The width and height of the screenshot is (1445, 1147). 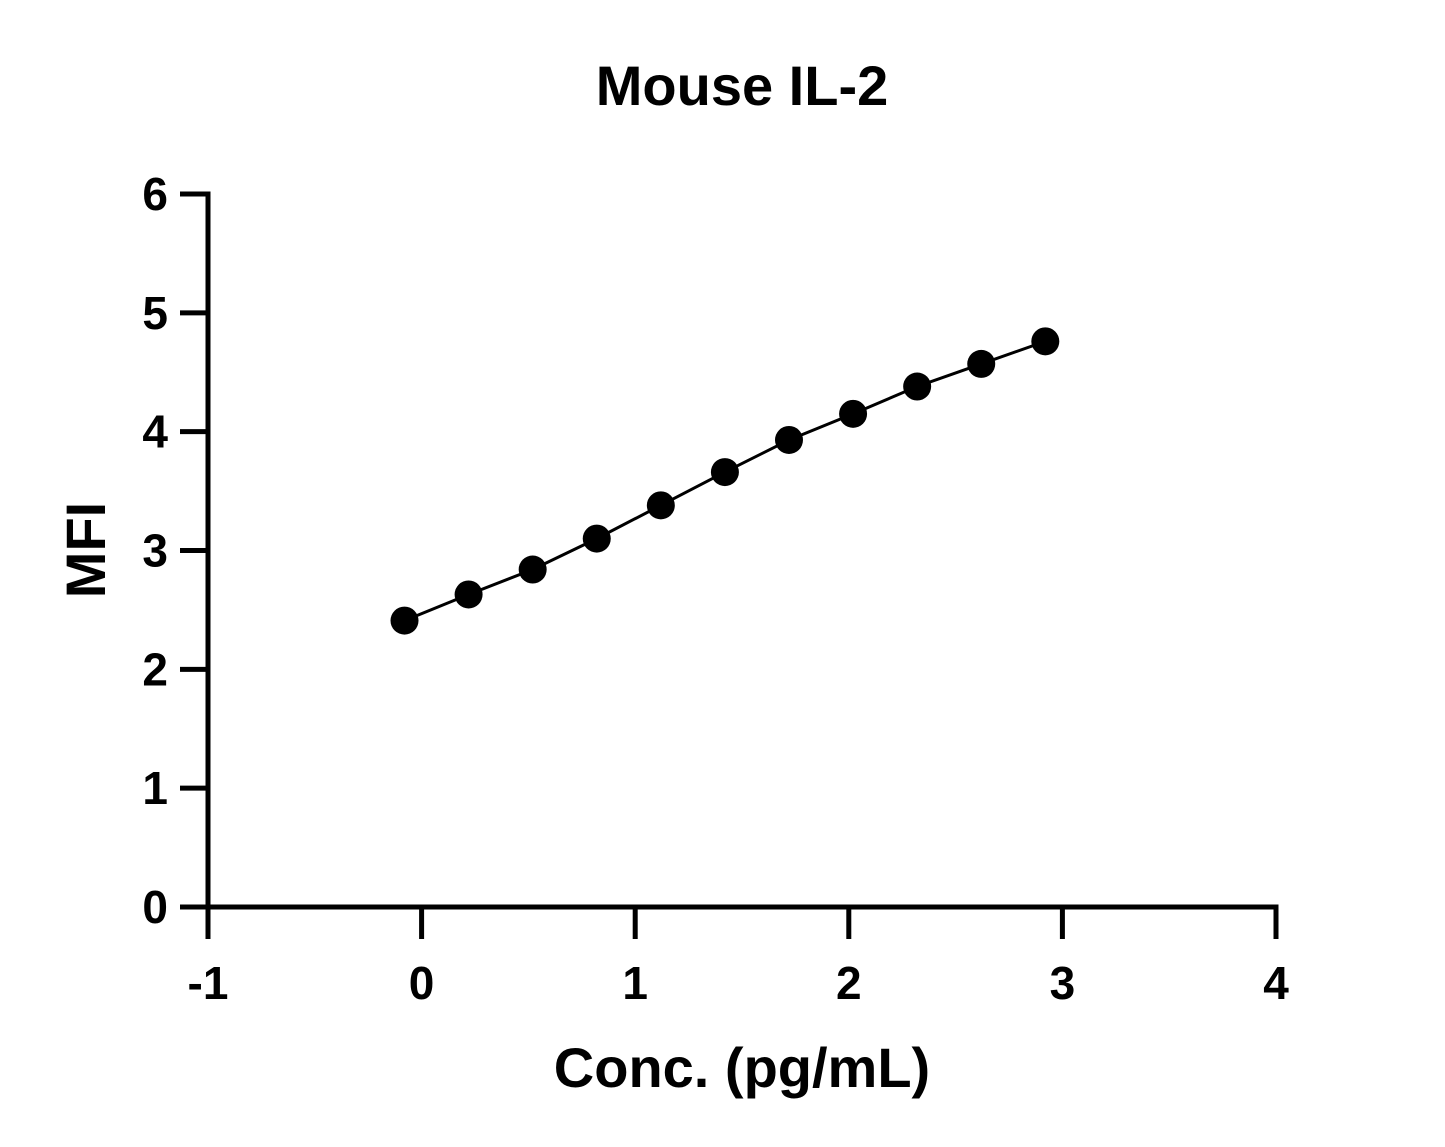 What do you see at coordinates (175, 550) in the screenshot?
I see `y-ticks: 0 1 2 3 4 5 6` at bounding box center [175, 550].